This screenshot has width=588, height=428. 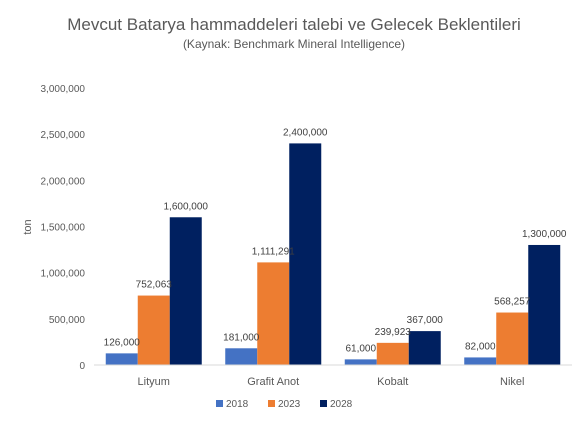 What do you see at coordinates (273, 313) in the screenshot?
I see `bar-2023-grafit-anot` at bounding box center [273, 313].